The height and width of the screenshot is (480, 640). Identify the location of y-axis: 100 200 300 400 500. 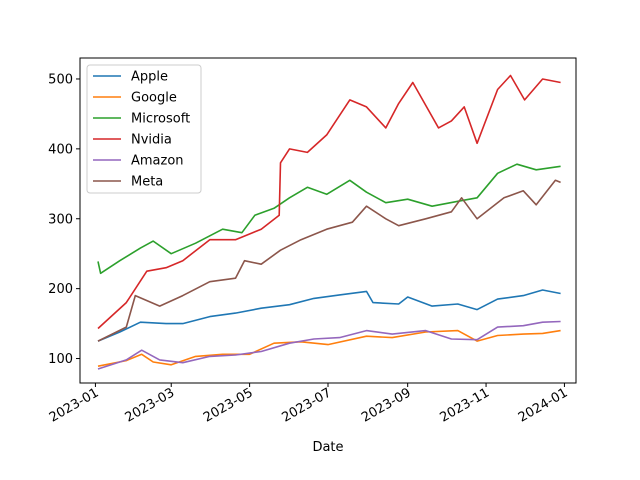
(64, 219).